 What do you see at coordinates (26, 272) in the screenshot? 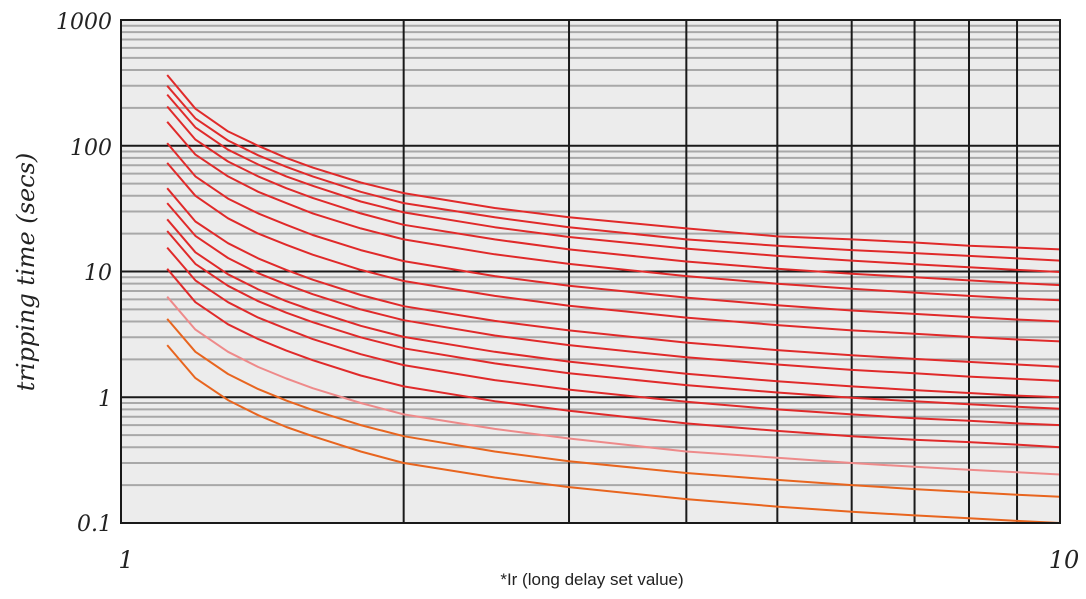
I see `y-axis-label: tripping time (secs)` at bounding box center [26, 272].